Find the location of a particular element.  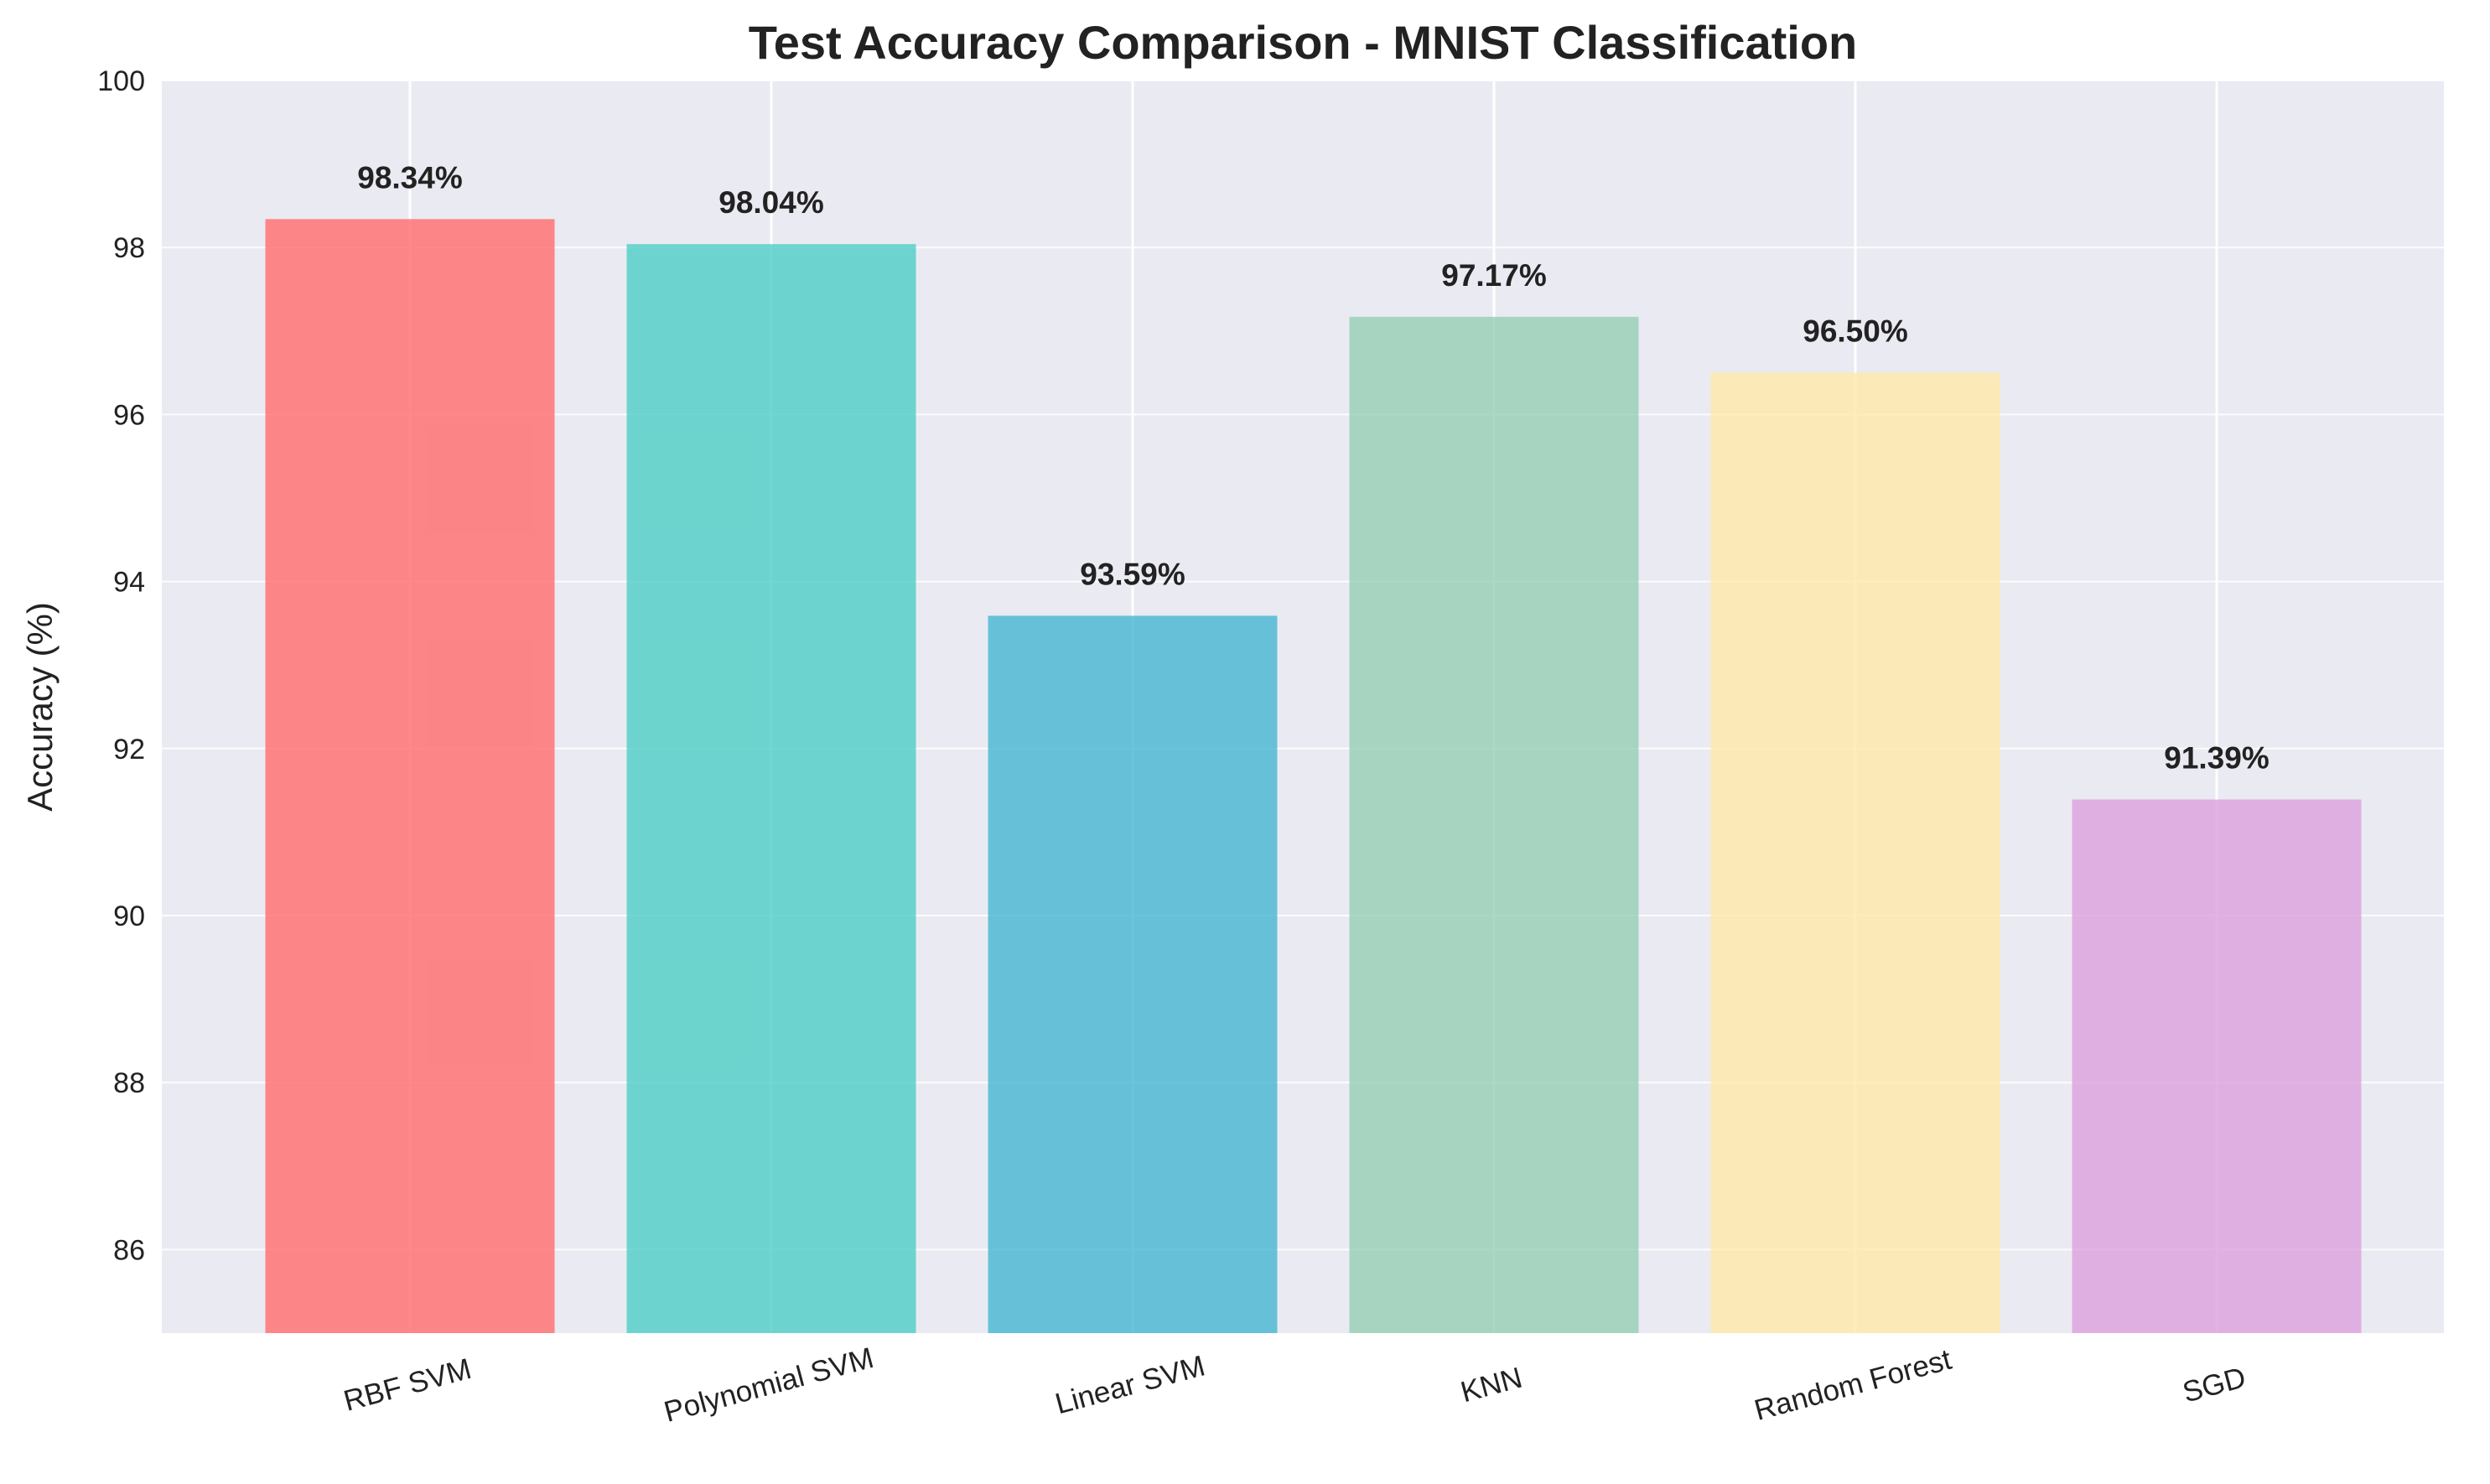

y-tick-label: 86 is located at coordinates (129, 1250).